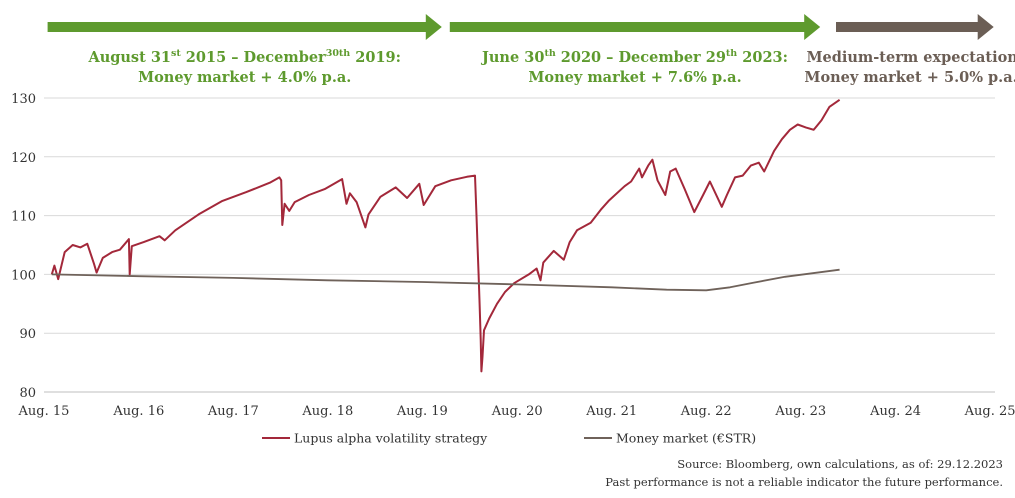 Image resolution: width=1015 pixels, height=498 pixels. Describe the element at coordinates (989, 411) in the screenshot. I see `x-tick-label: Aug. 25` at that location.